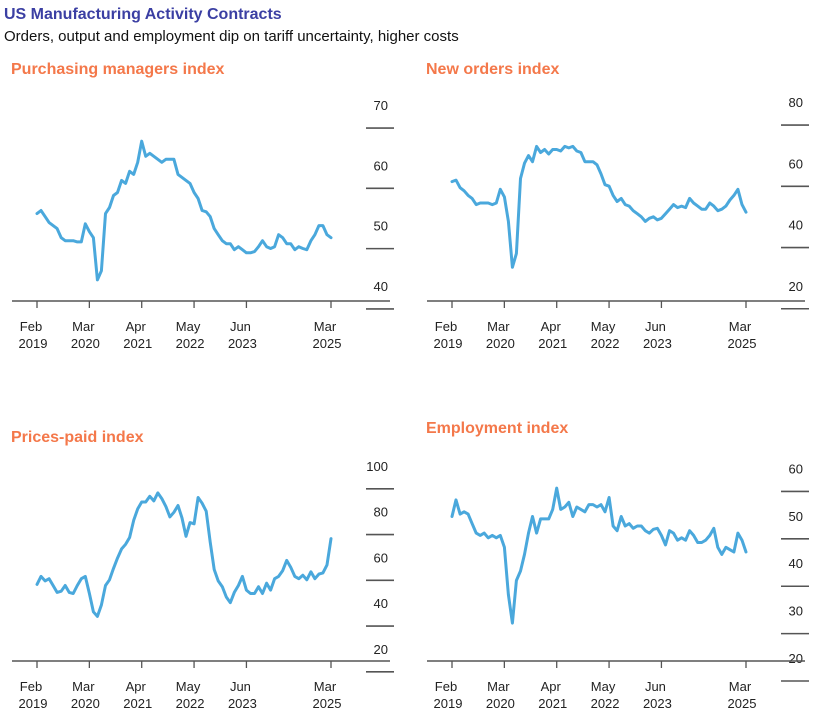 The image size is (830, 720). Describe the element at coordinates (796, 163) in the screenshot. I see `new-orders-ytick-label-60: 60` at that location.